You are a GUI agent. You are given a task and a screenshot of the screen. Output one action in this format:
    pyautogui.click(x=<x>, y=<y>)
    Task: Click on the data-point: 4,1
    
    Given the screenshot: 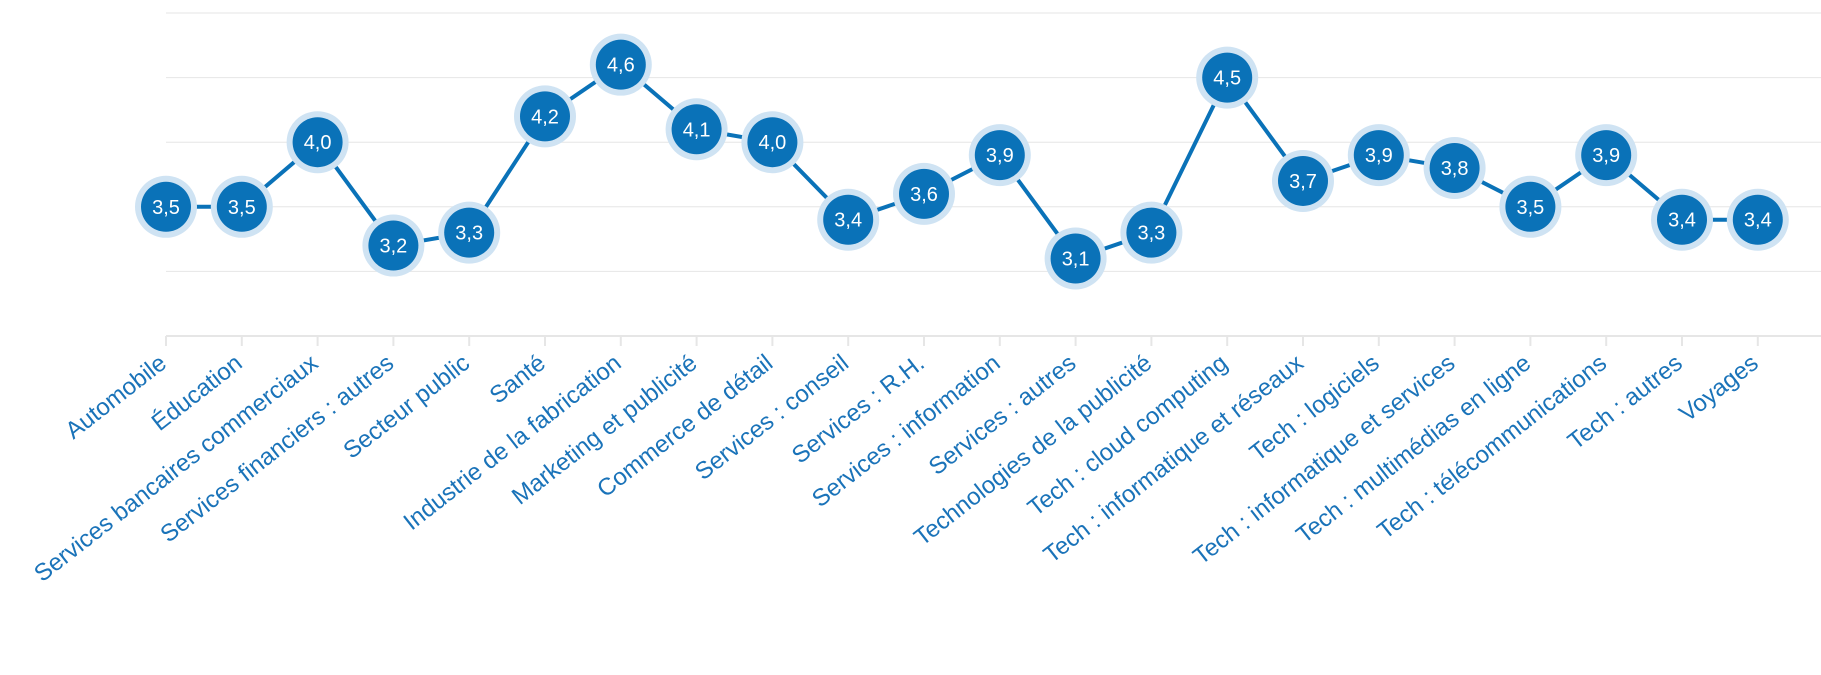 What is the action you would take?
    pyautogui.click(x=696, y=129)
    